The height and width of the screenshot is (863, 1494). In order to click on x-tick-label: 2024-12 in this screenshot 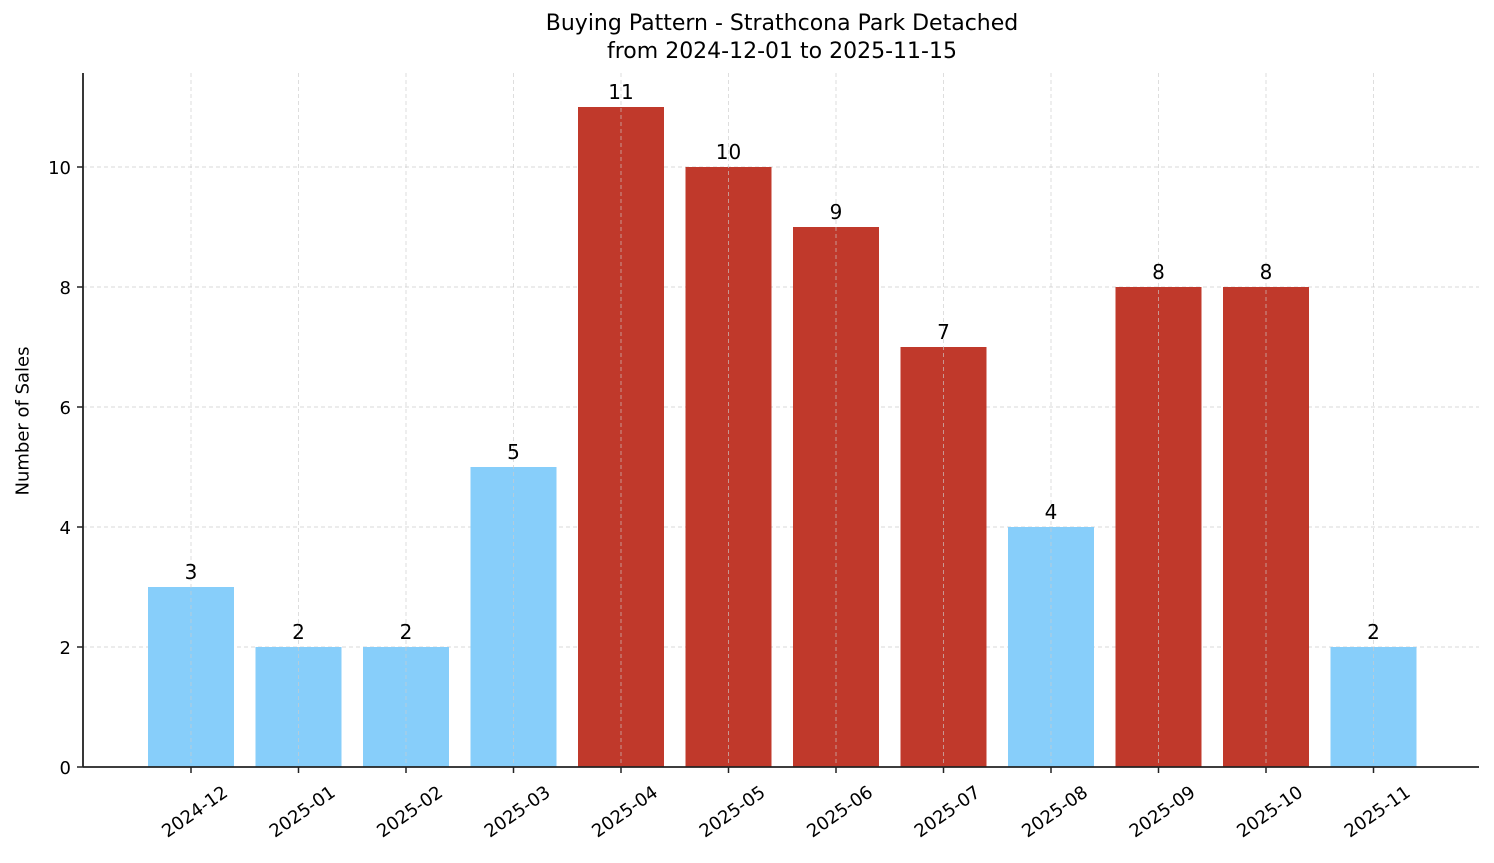, I will do `click(195, 812)`.